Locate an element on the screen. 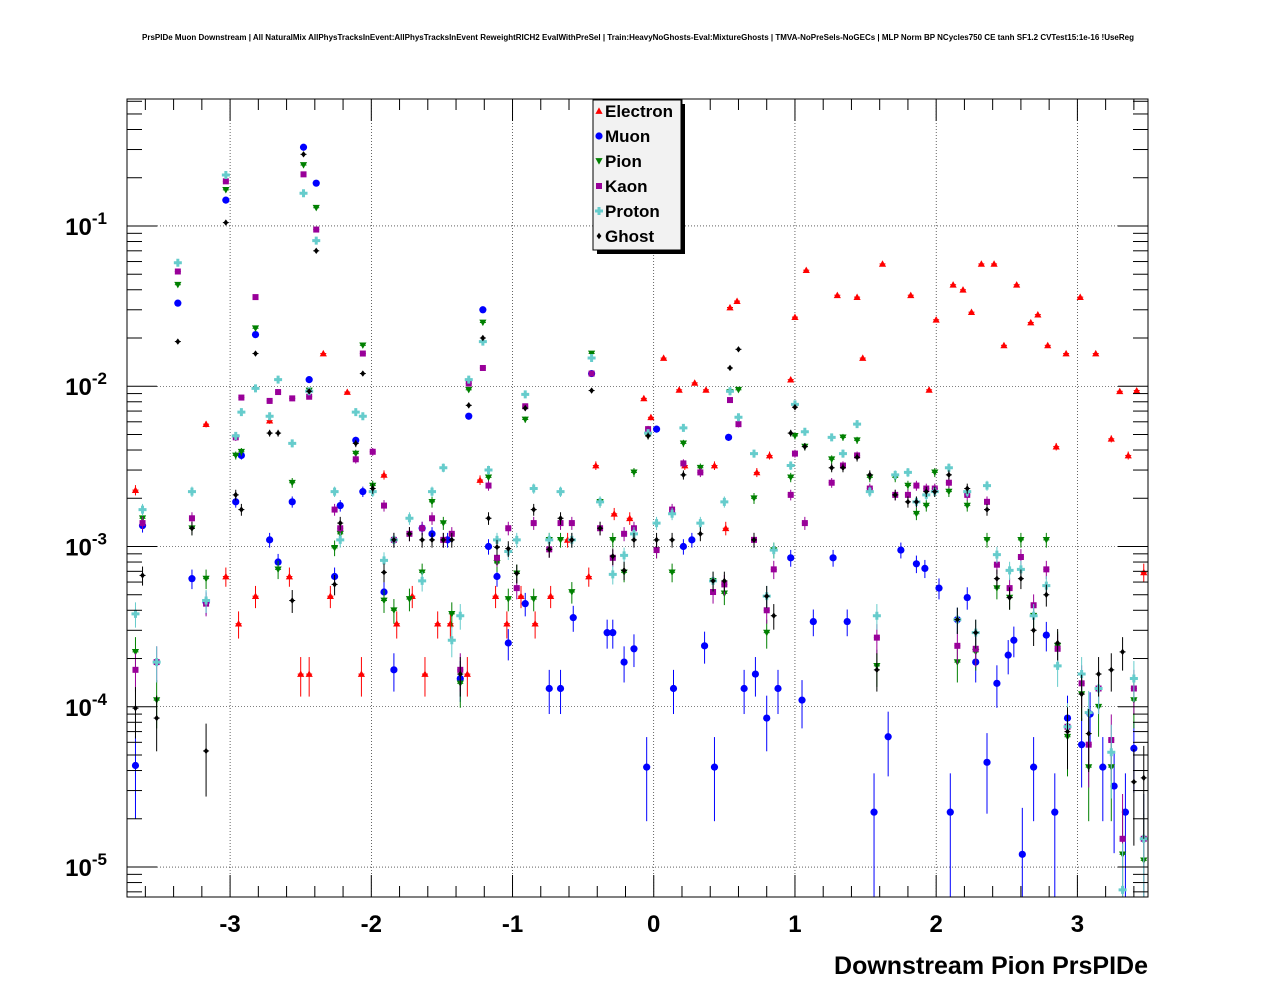  x-tick-label: 0 is located at coordinates (653, 924).